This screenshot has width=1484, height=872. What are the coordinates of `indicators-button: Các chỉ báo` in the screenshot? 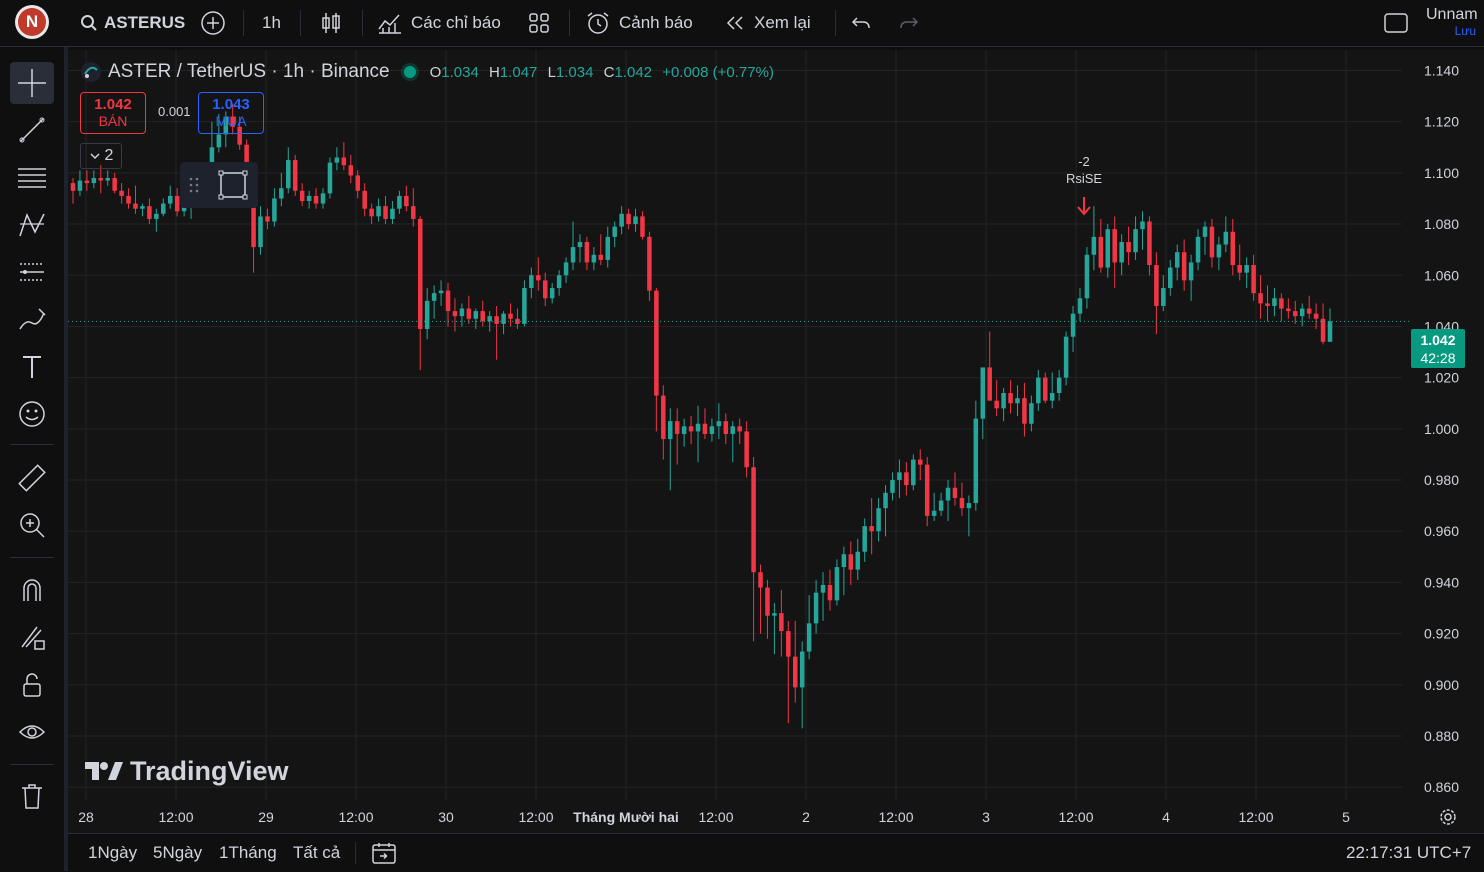 It's located at (439, 23).